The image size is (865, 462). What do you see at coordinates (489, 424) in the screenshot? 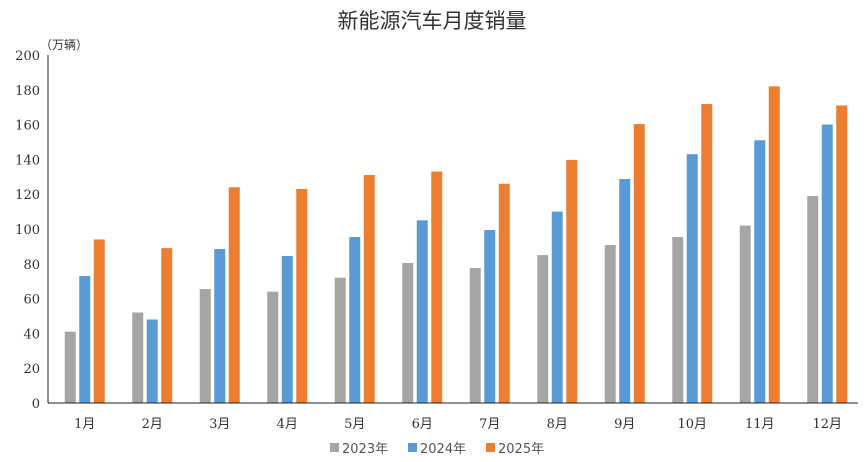
I see `x-tick-label: 7月` at bounding box center [489, 424].